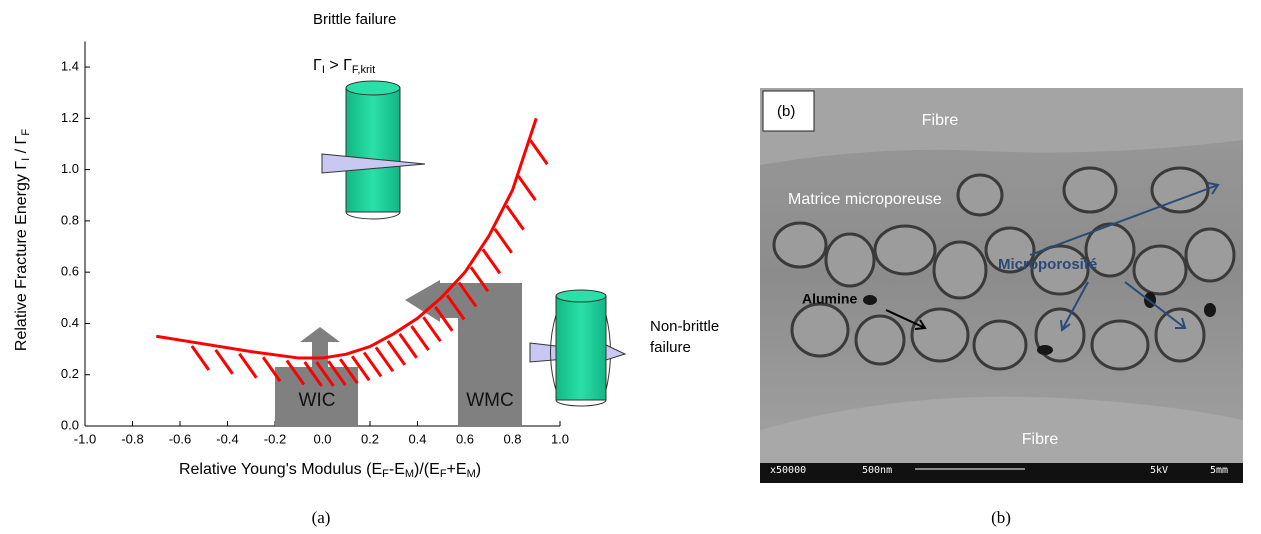  I want to click on y-axis-label: Relative Fracture Energy ΓI / ΓF, so click(22, 240).